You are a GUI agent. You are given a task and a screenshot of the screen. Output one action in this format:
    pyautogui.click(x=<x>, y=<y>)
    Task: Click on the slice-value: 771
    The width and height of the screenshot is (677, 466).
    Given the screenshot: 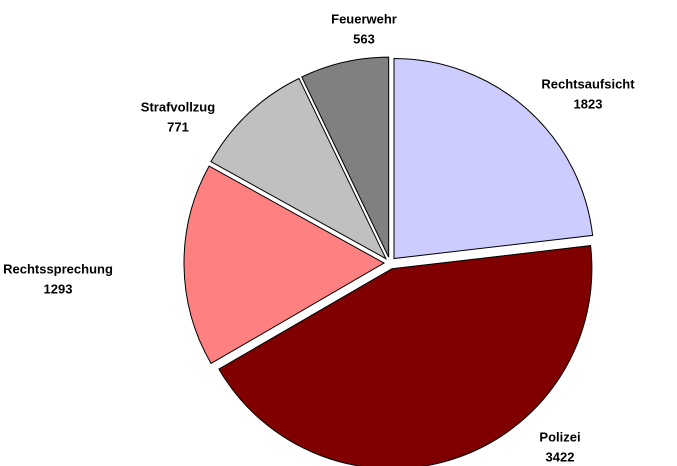 What is the action you would take?
    pyautogui.click(x=178, y=126)
    